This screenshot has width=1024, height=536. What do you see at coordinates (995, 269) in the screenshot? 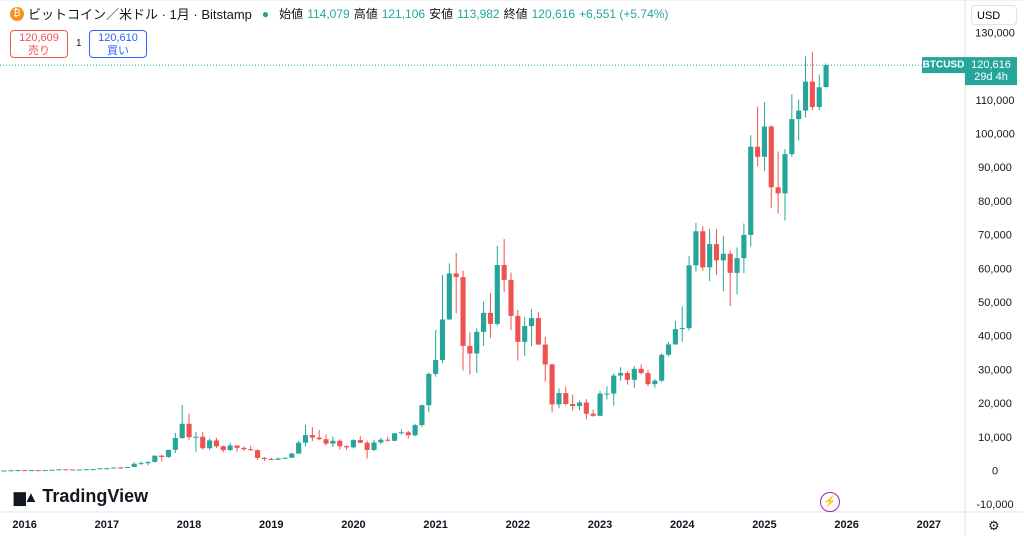
I see `y-tick-label: 60,000` at bounding box center [995, 269].